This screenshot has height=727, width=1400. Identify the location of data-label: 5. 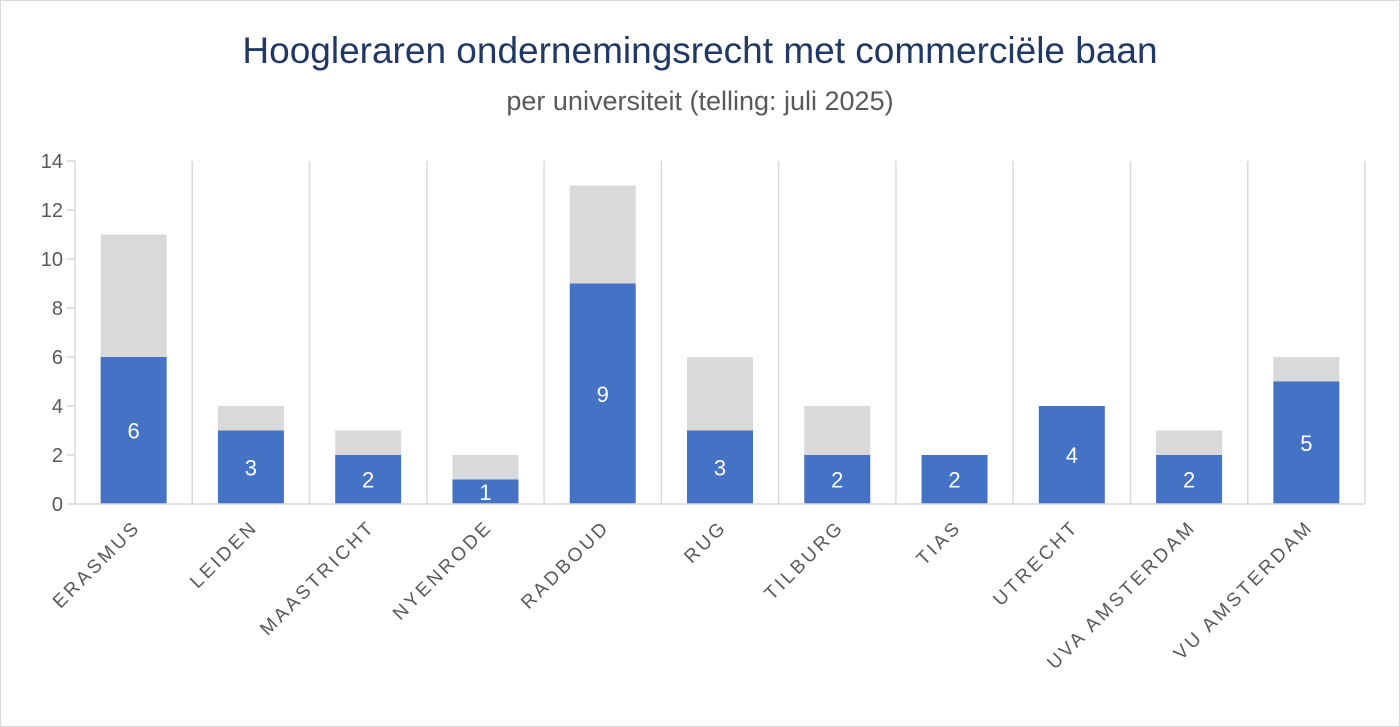
(1306, 443).